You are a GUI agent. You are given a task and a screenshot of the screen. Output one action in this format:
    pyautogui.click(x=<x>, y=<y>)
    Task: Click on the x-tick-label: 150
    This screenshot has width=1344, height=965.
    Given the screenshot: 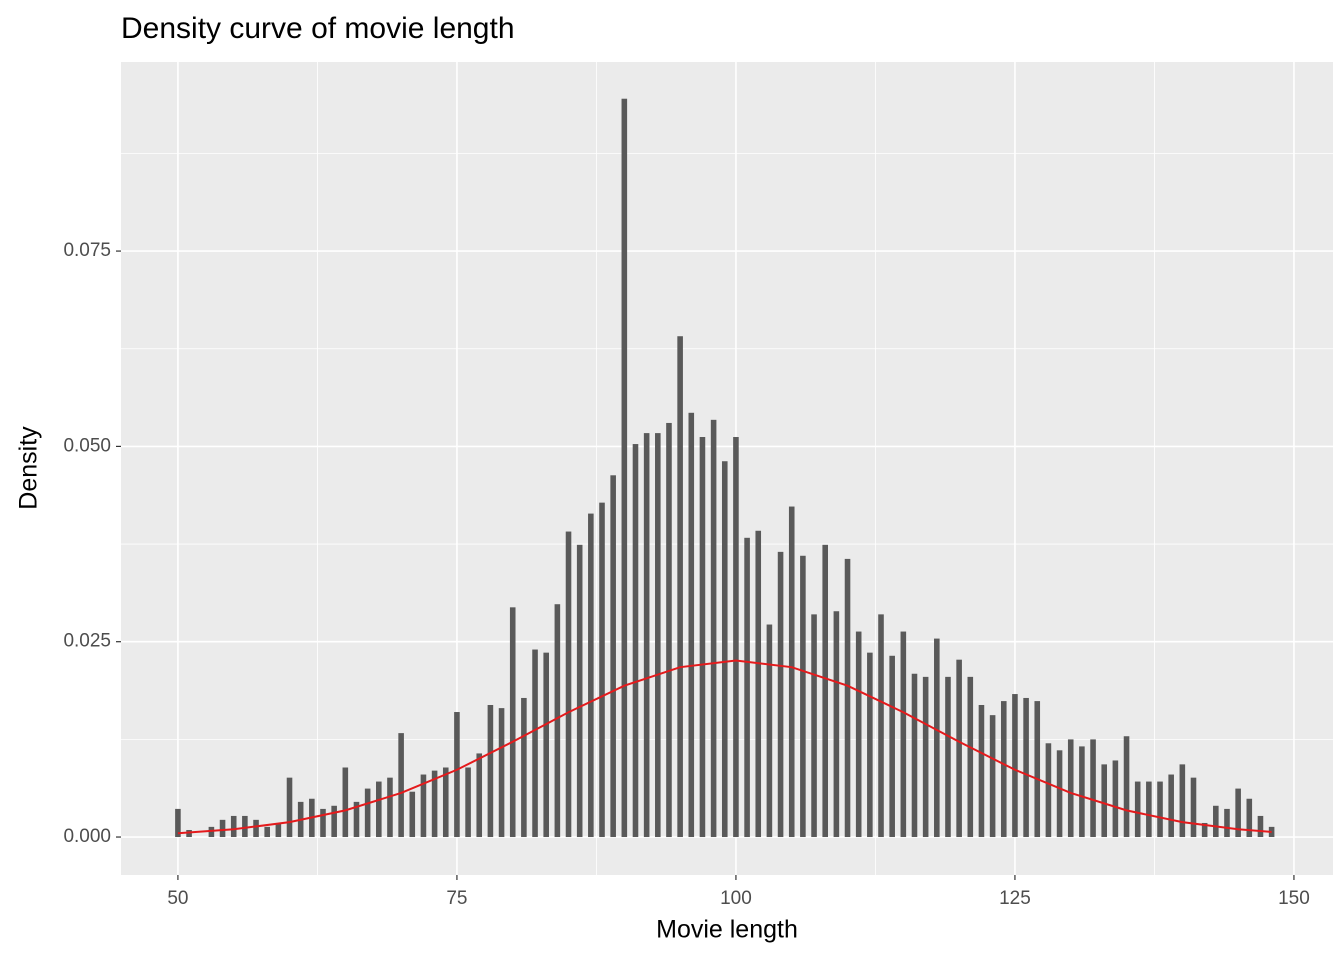 What is the action you would take?
    pyautogui.click(x=1294, y=898)
    